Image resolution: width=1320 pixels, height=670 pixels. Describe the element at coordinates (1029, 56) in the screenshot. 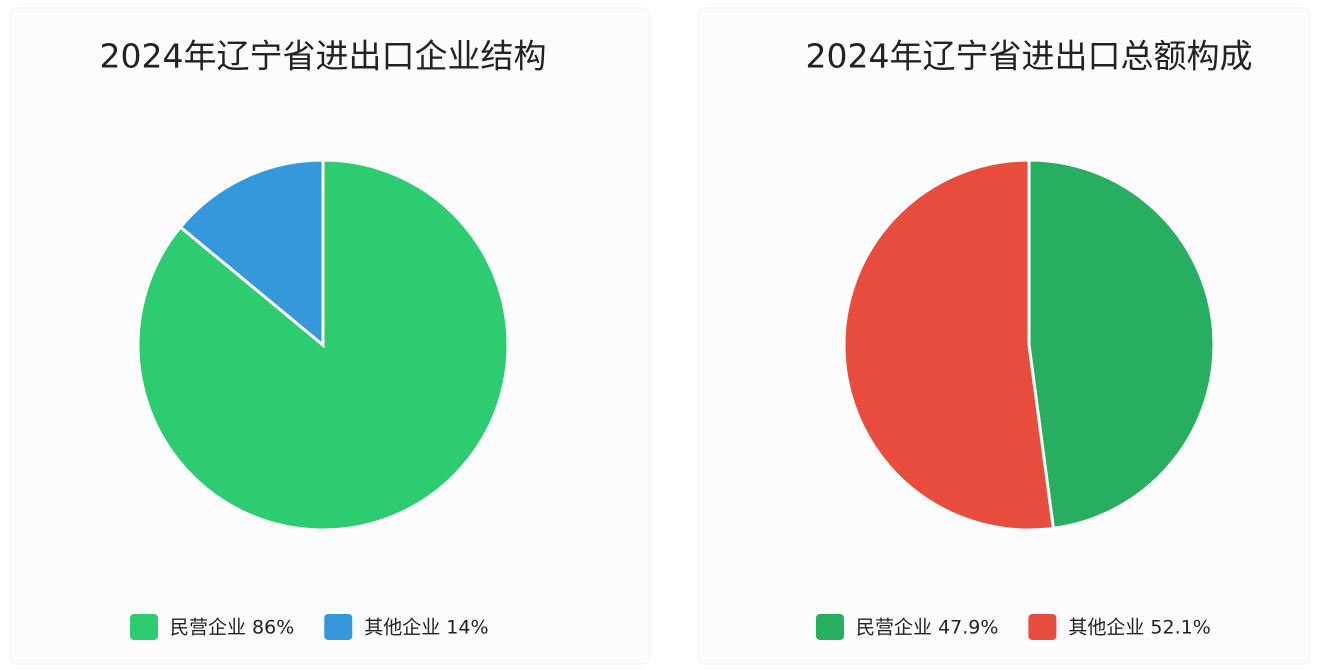

I see `chart-title: 2024年辽宁省进出口总额构成` at that location.